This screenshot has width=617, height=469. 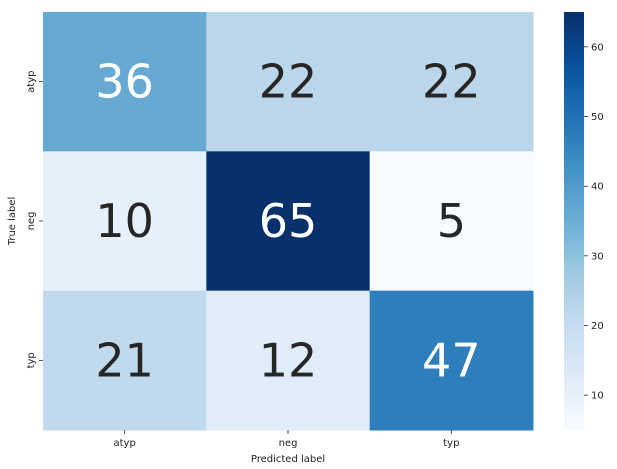 I want to click on cell-value-label: 47, so click(x=451, y=360).